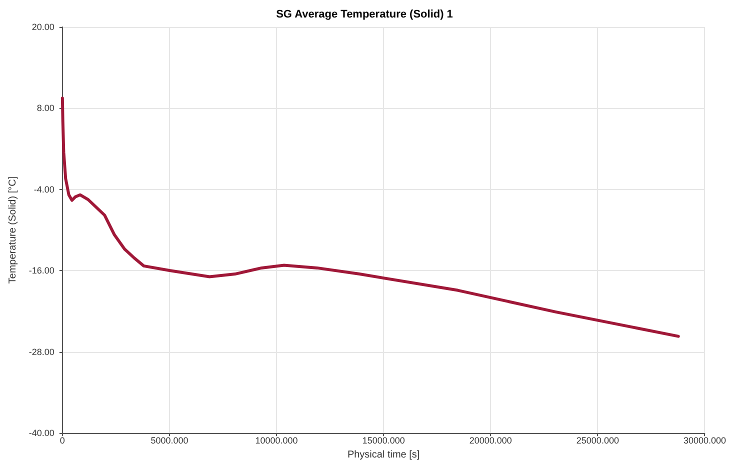 The width and height of the screenshot is (729, 465). Describe the element at coordinates (41, 433) in the screenshot. I see `y-tick-label: -40.00` at that location.